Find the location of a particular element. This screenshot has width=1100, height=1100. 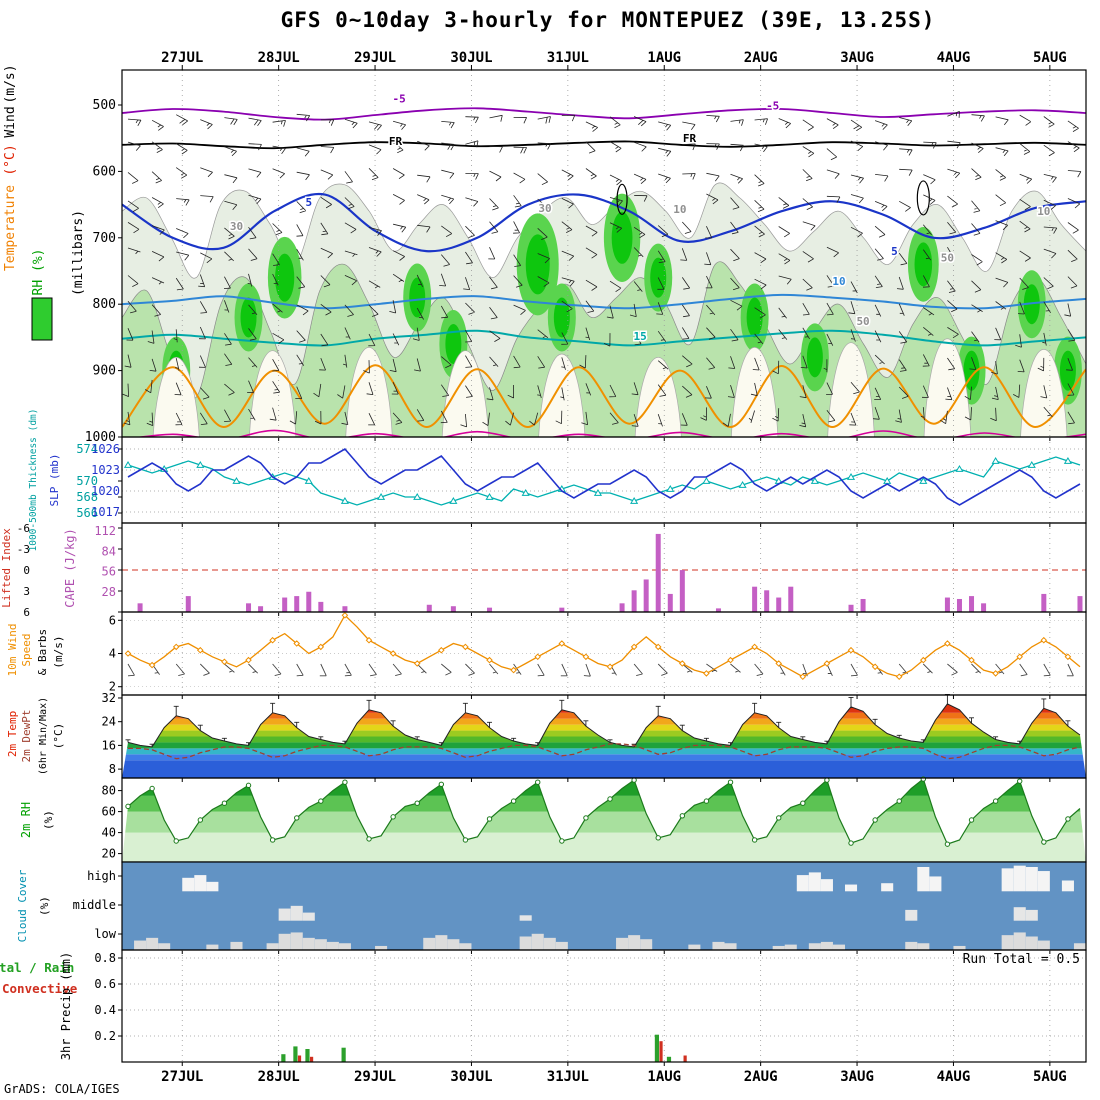

svg-text: 0 is located at coordinates (26, 570).